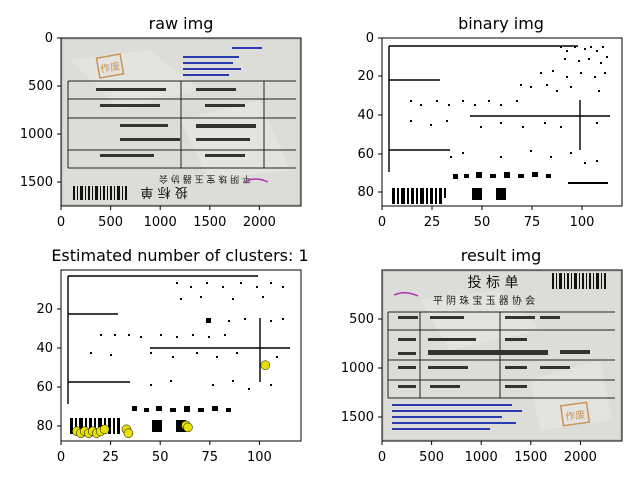 This screenshot has width=640, height=480. I want to click on result-xtick: 2000, so click(580, 457).